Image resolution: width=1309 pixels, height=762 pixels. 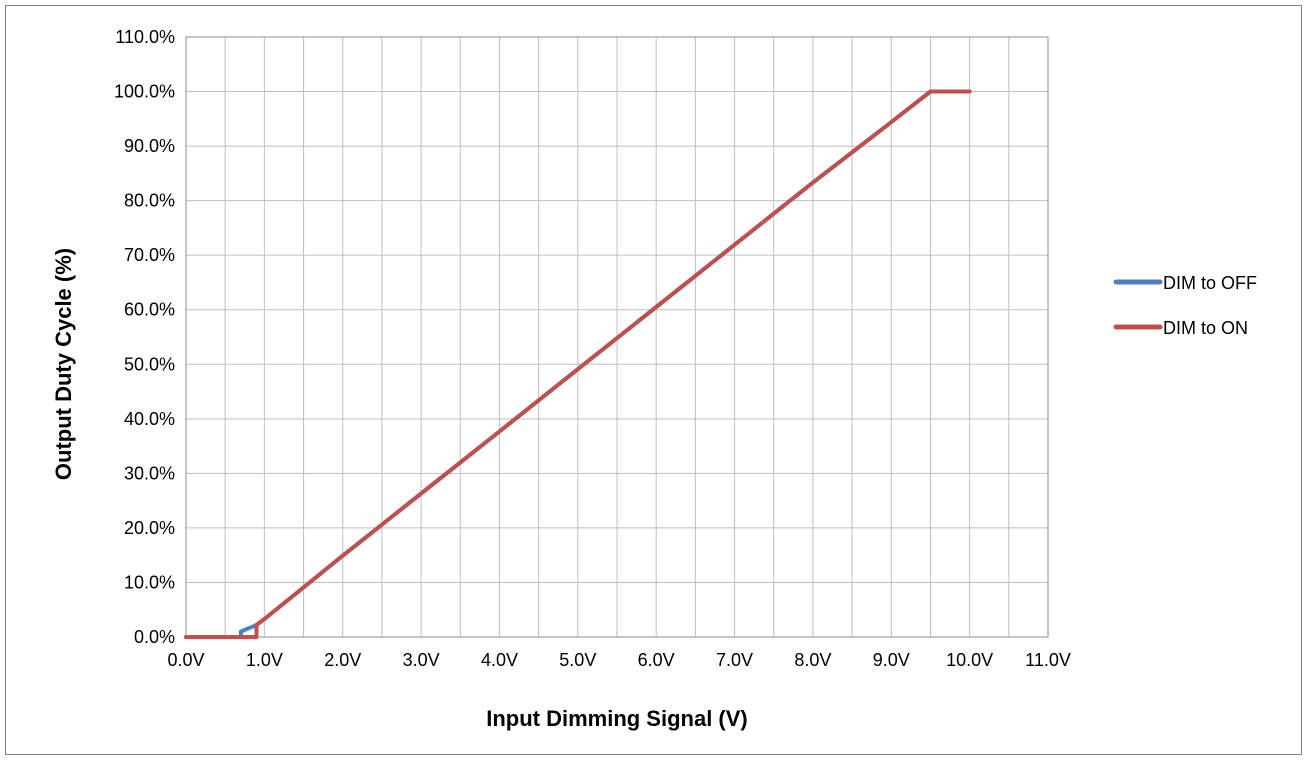 What do you see at coordinates (63, 364) in the screenshot?
I see `y-axis-title: Output Duty Cycle (%)` at bounding box center [63, 364].